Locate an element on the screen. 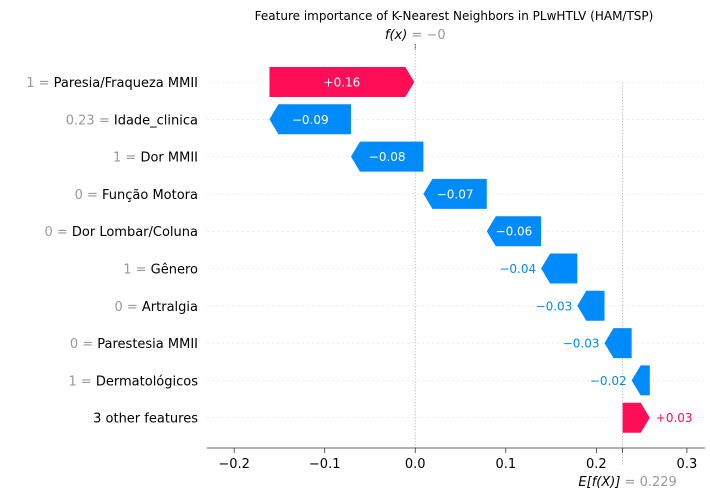 The image size is (710, 498). feature-name: Paresia/Fraqueza MMII is located at coordinates (126, 83).